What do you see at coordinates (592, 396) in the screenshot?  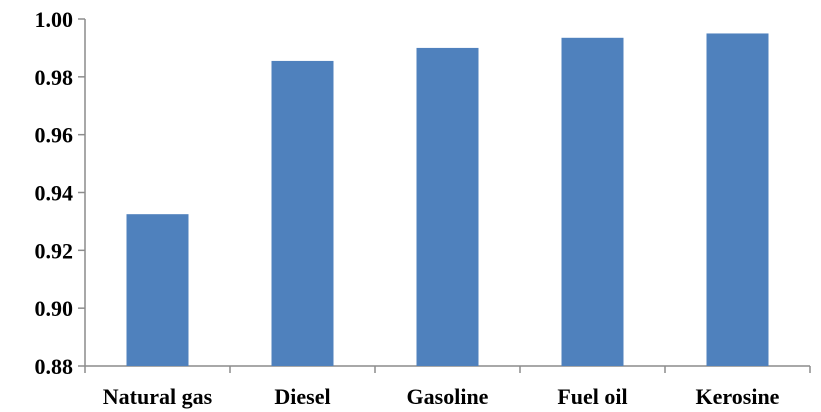 I see `x-category-label: Fuel oil` at bounding box center [592, 396].